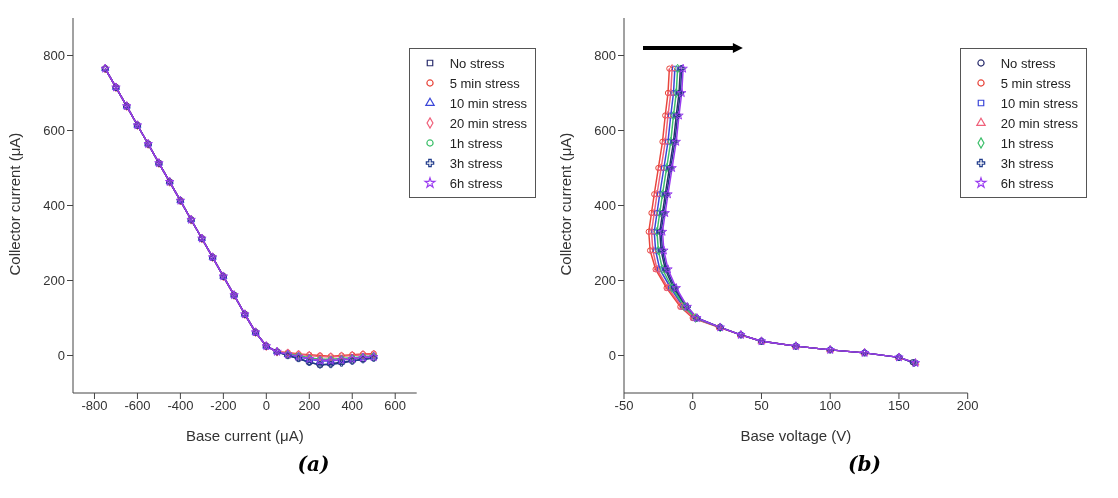  I want to click on x-tick-label: 100, so click(830, 406).